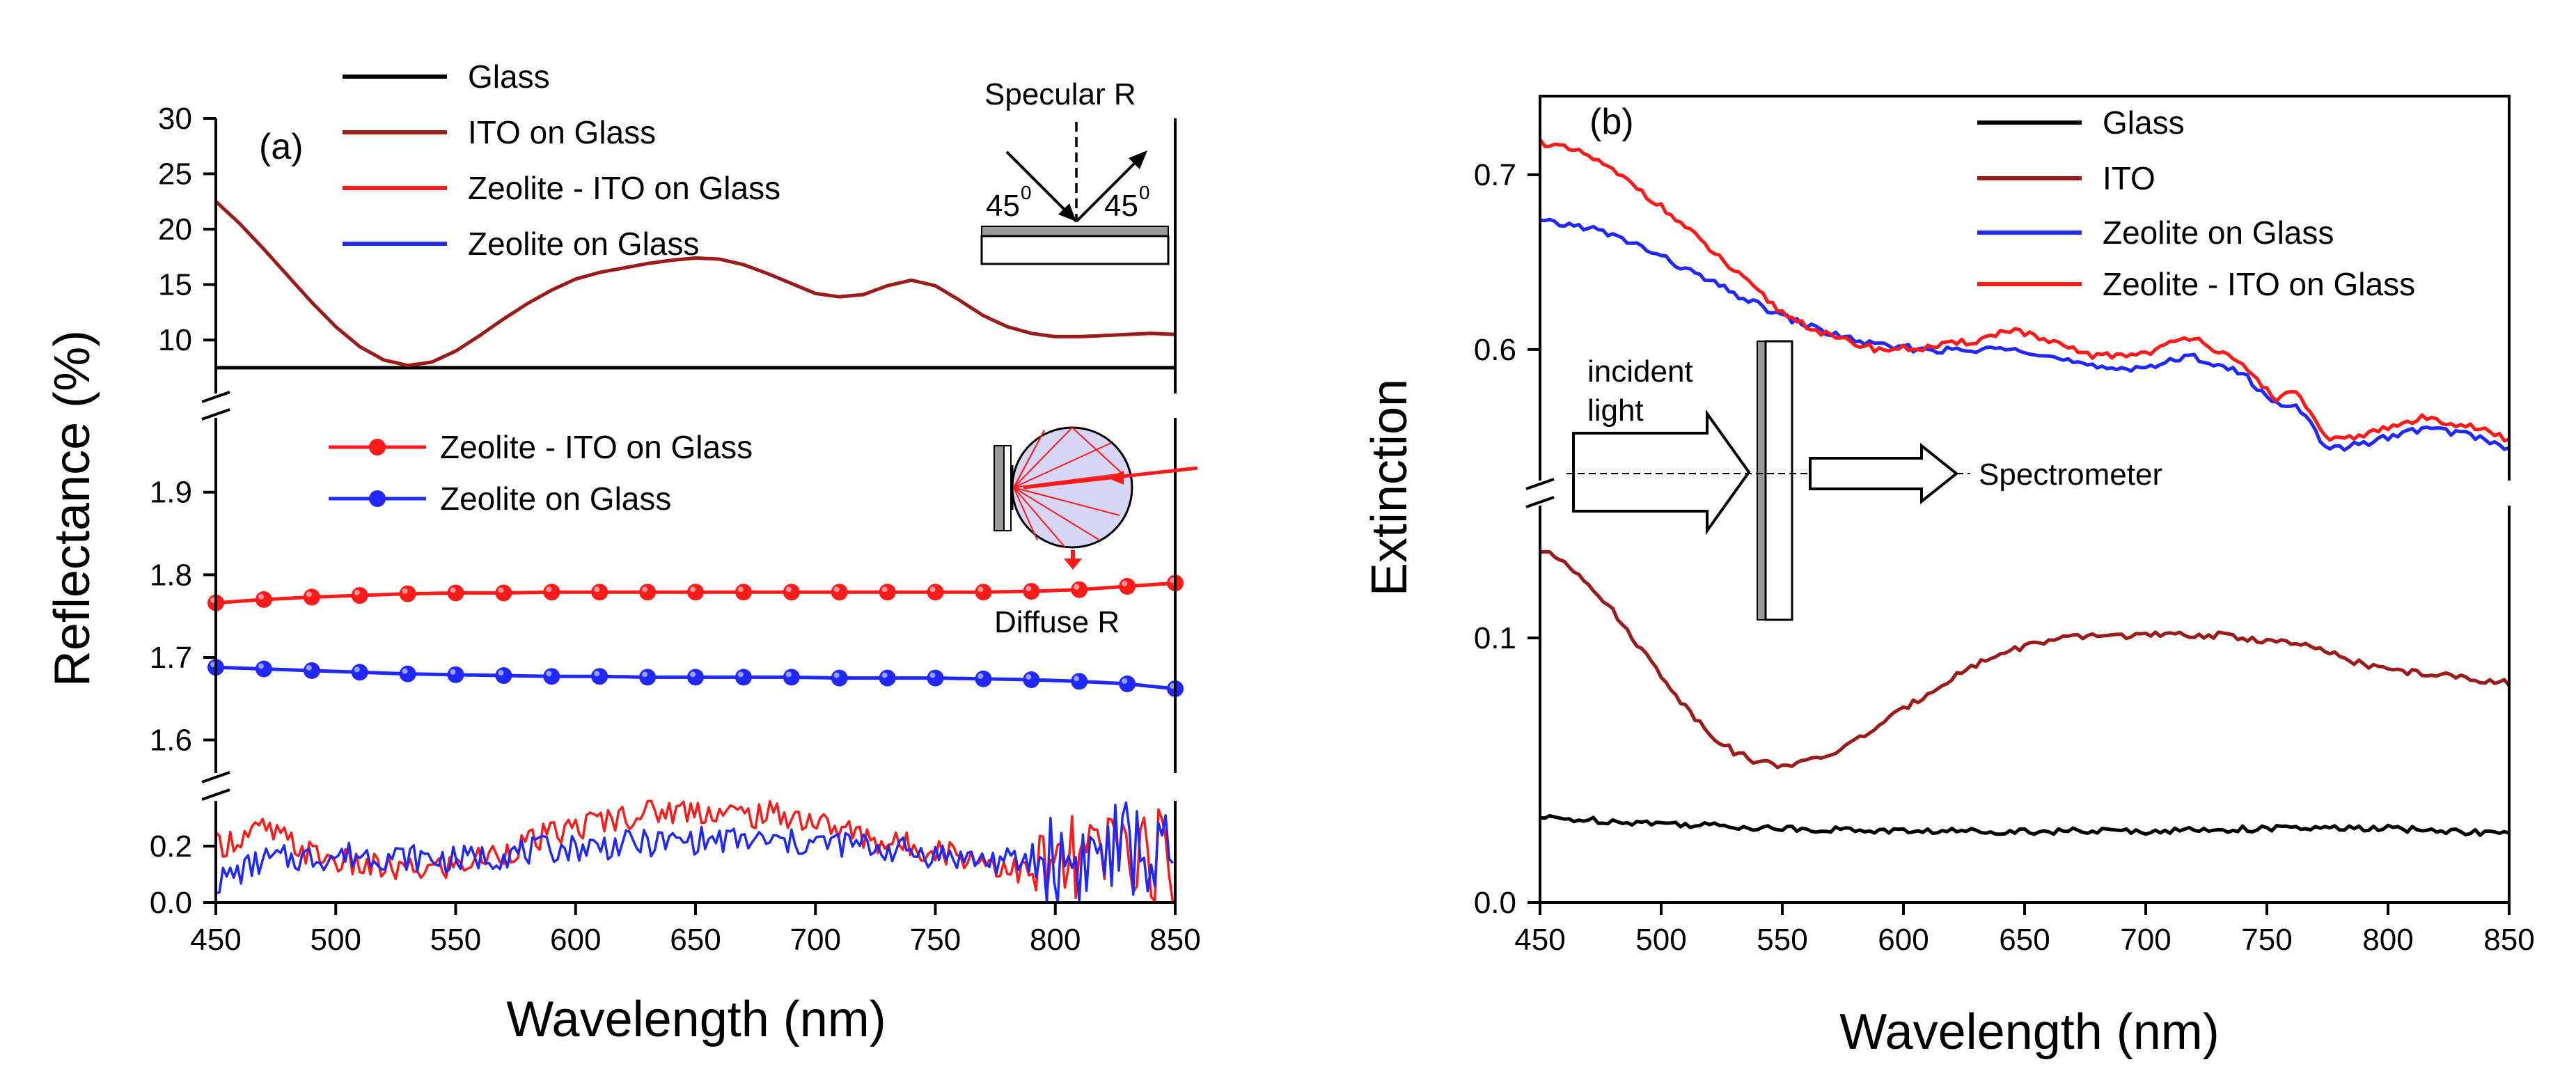 This screenshot has width=2576, height=1069. What do you see at coordinates (1068, 487) in the screenshot?
I see `scattered-rays` at bounding box center [1068, 487].